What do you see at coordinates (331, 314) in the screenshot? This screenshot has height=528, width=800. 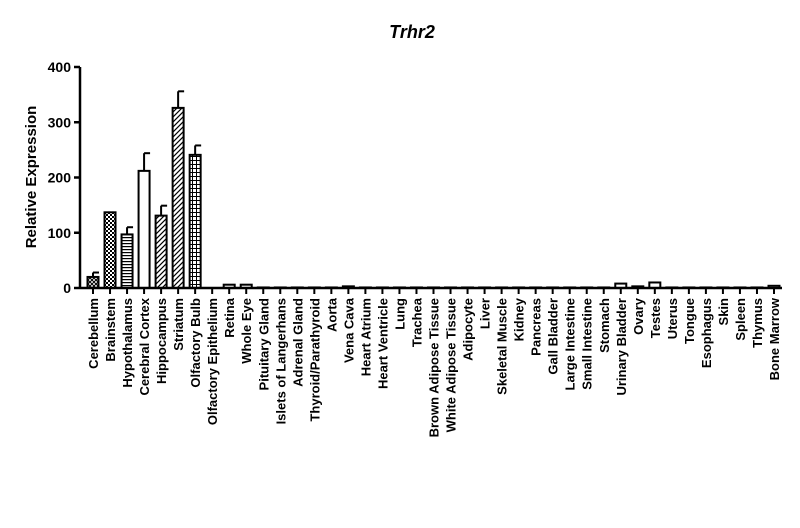 I see `x-tick-label: Aorta` at bounding box center [331, 314].